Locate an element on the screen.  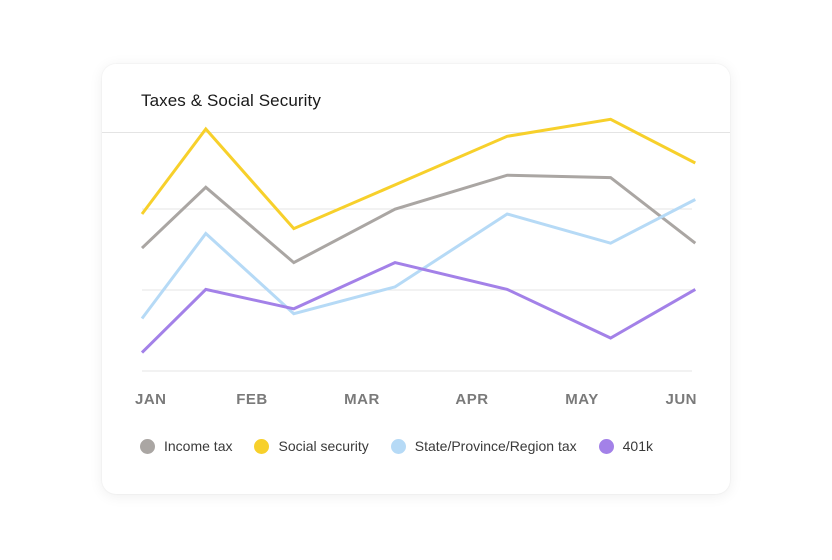
legend-item-state-province-region-tax: State/Province/Region tax is located at coordinates (483, 446).